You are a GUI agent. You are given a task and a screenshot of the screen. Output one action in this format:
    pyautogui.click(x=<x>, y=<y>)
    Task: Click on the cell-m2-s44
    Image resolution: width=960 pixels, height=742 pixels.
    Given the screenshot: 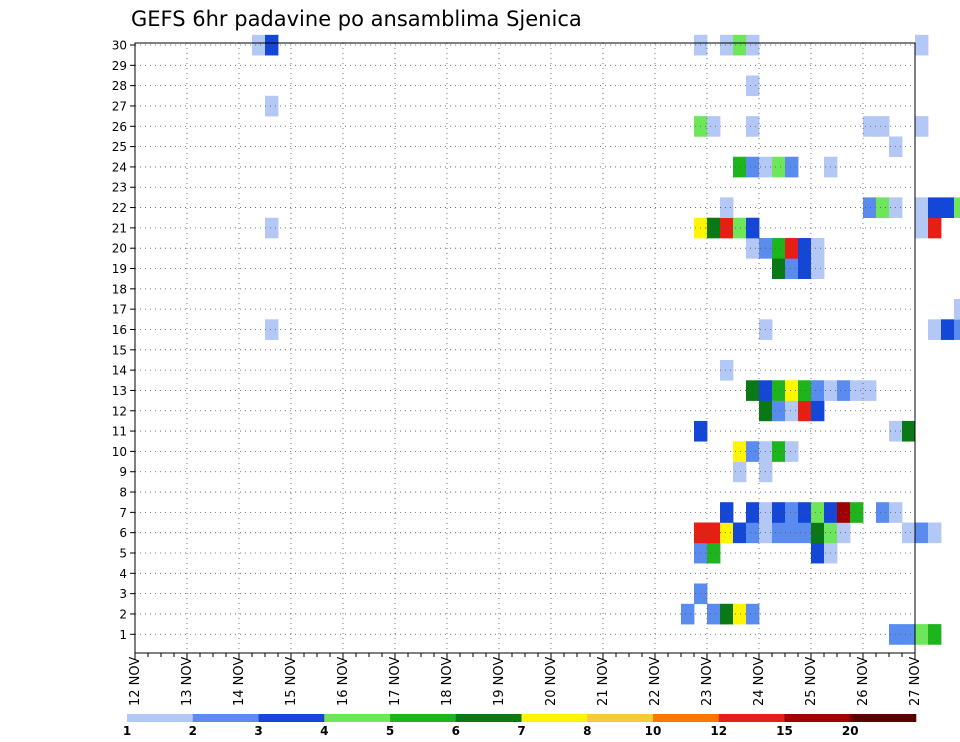 What is the action you would take?
    pyautogui.click(x=714, y=614)
    